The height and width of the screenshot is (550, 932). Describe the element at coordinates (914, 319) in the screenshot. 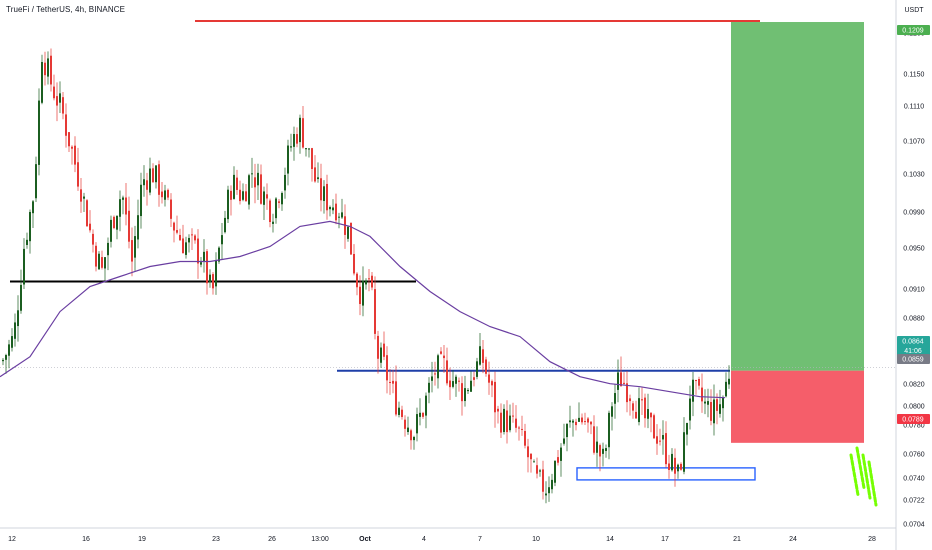

I see `price-tick-label: 0.0880` at that location.